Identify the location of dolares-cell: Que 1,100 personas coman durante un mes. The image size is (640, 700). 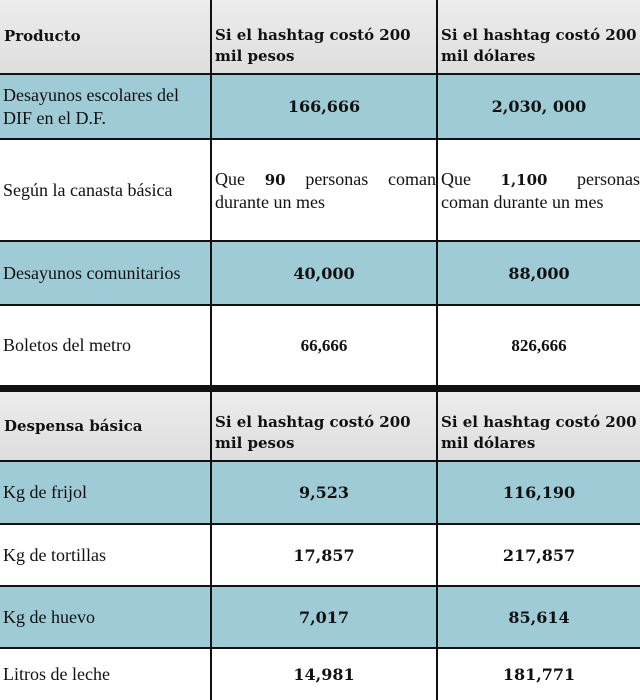
(539, 190).